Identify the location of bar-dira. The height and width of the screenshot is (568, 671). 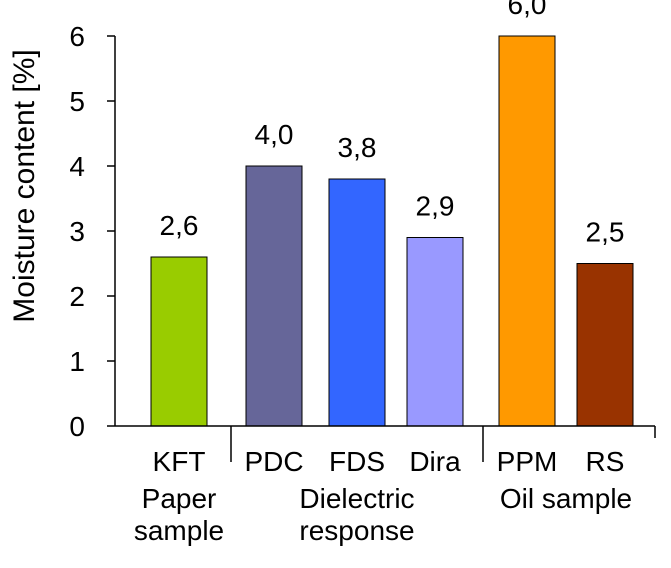
(435, 332).